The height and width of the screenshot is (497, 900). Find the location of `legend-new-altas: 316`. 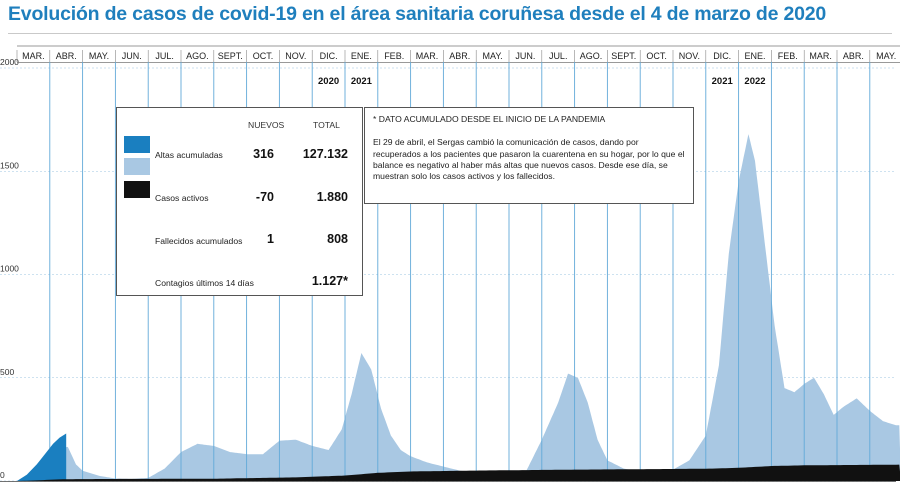

legend-new-altas: 316 is located at coordinates (263, 154).